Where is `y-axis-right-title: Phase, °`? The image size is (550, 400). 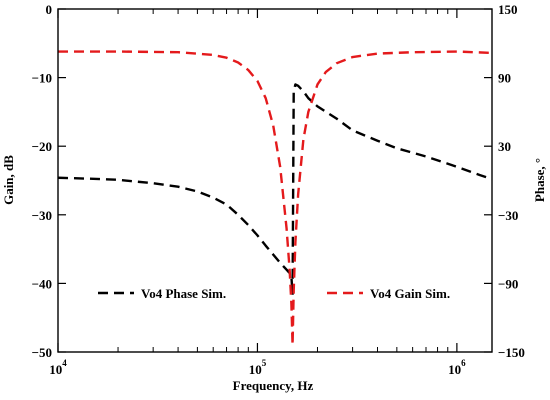 y-axis-right-title: Phase, ° is located at coordinates (539, 180).